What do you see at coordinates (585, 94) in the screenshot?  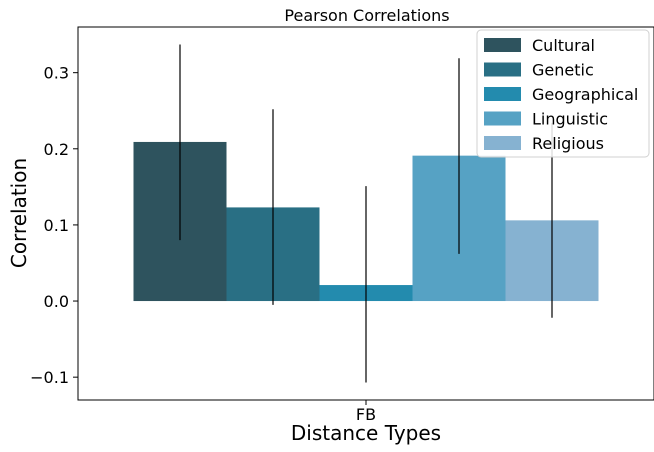 I see `legend-label-geographical: Geographical` at bounding box center [585, 94].